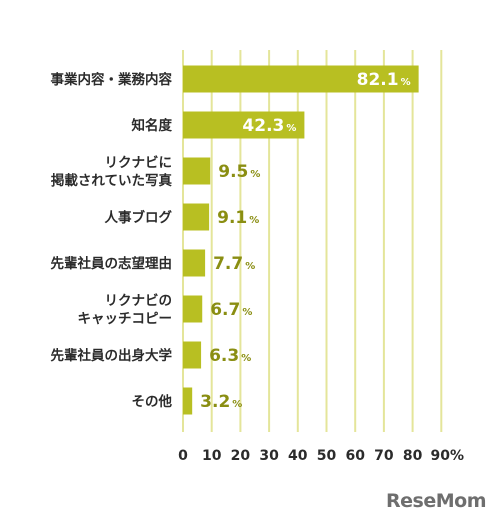  What do you see at coordinates (436, 501) in the screenshot?
I see `resemom-logo: ReseMom` at bounding box center [436, 501].